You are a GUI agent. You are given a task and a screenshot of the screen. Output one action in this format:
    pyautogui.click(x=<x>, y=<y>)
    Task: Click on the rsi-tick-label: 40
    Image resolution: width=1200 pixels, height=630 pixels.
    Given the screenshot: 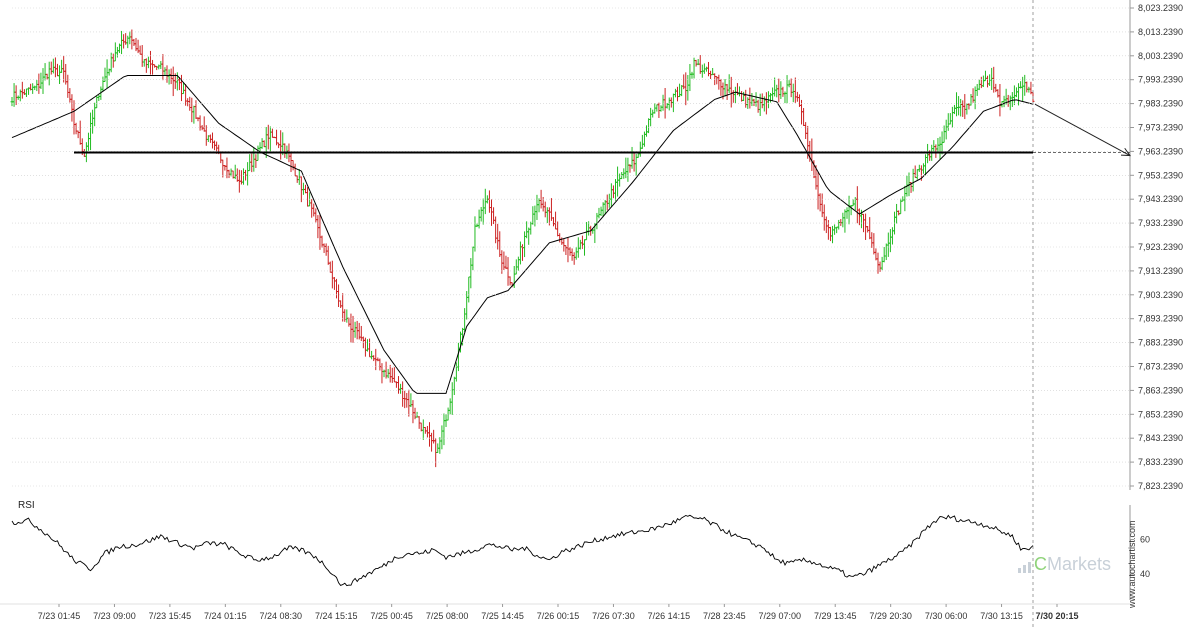 What is the action you would take?
    pyautogui.click(x=1145, y=574)
    